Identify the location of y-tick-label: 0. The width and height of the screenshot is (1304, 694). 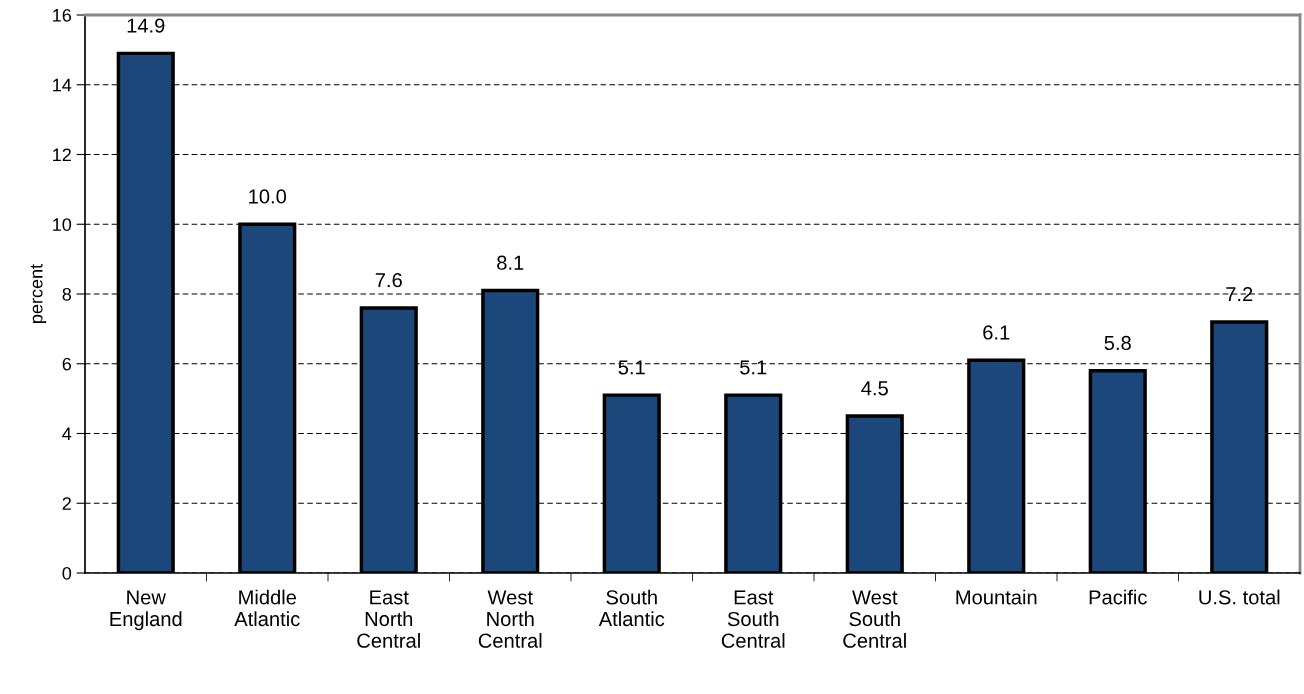
(67, 573).